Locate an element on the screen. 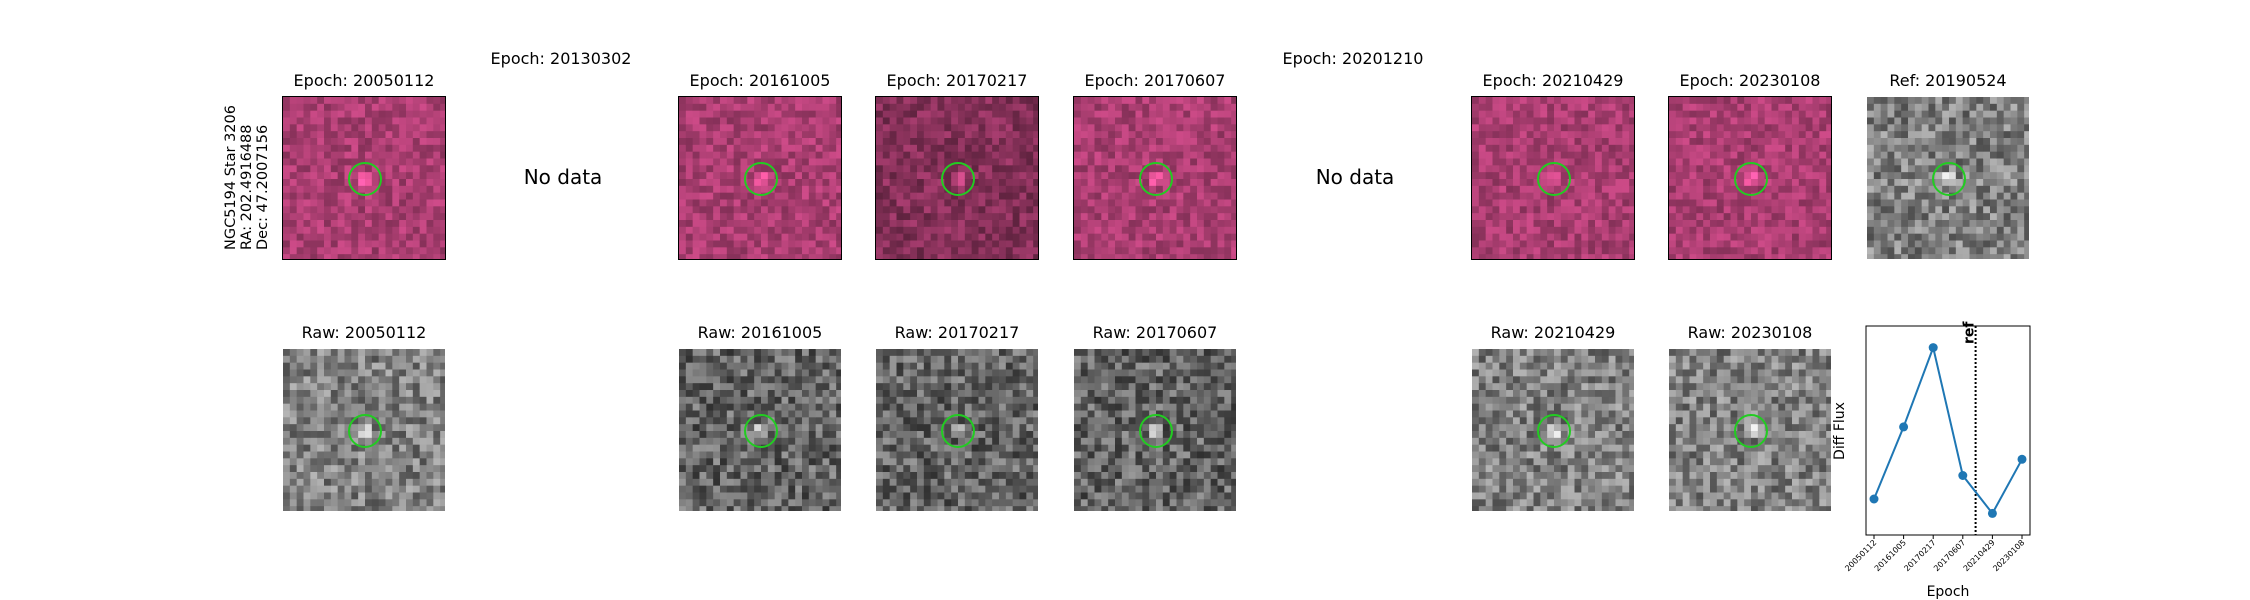  plot-frame is located at coordinates (1948, 430).